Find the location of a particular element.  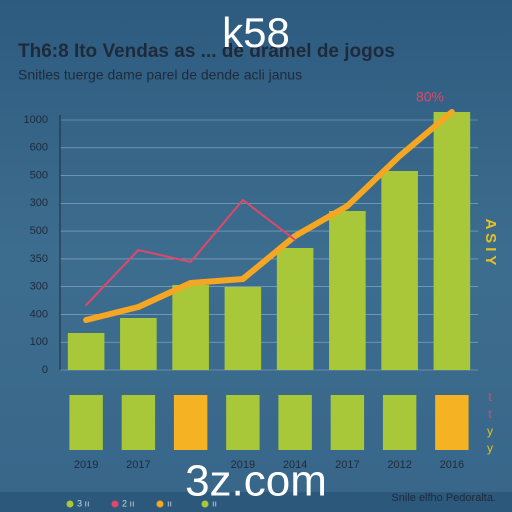

side-text: A S I Y is located at coordinates (490, 242).